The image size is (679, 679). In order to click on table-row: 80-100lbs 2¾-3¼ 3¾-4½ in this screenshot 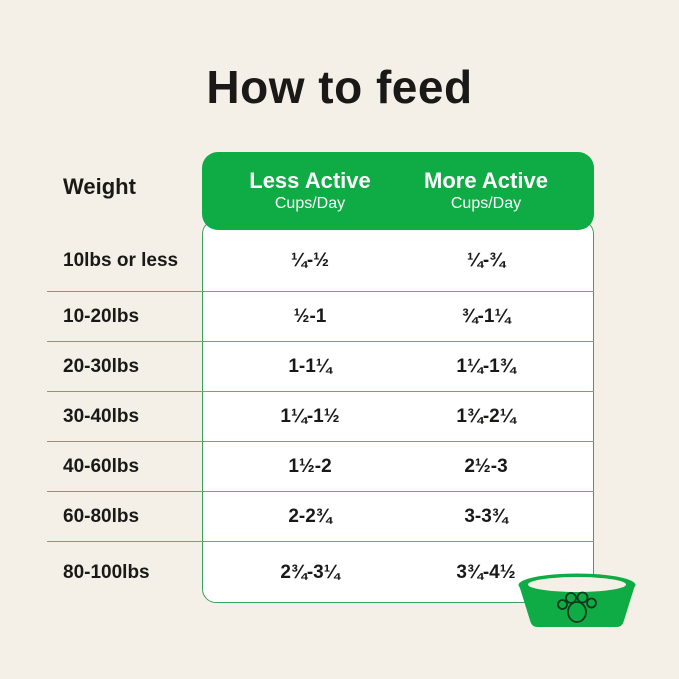, I will do `click(320, 572)`.